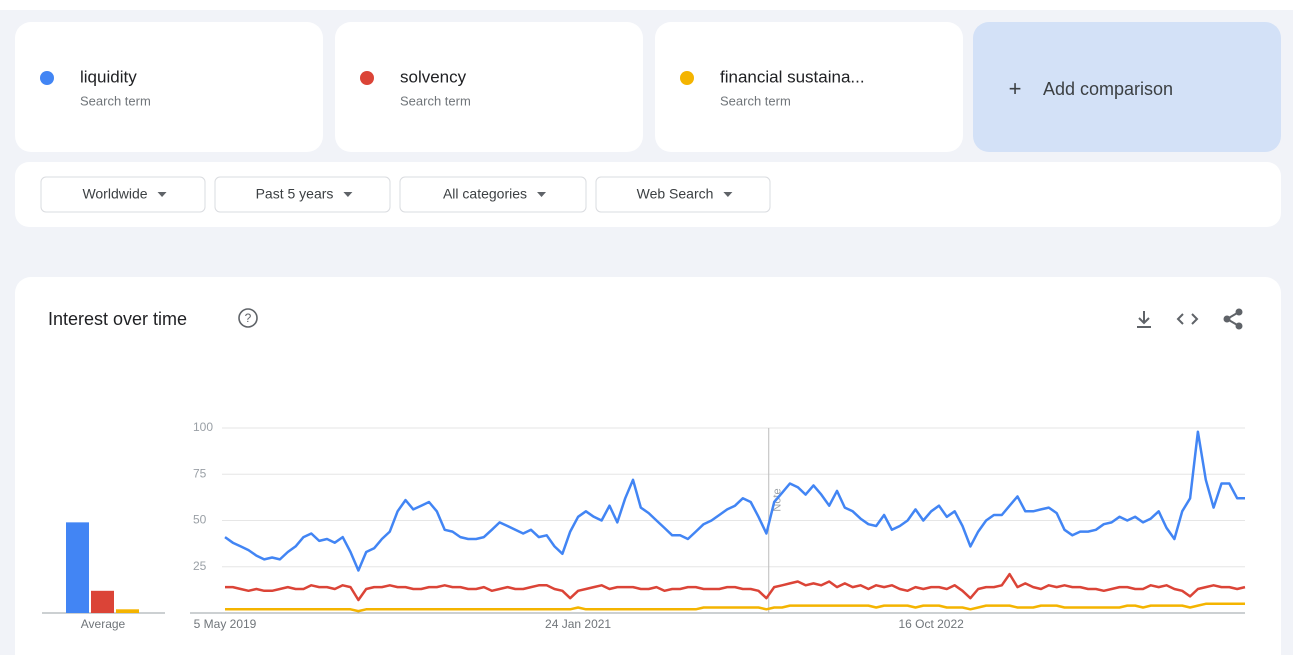 The width and height of the screenshot is (1293, 655). I want to click on filter-label: Past 5 years, so click(295, 194).